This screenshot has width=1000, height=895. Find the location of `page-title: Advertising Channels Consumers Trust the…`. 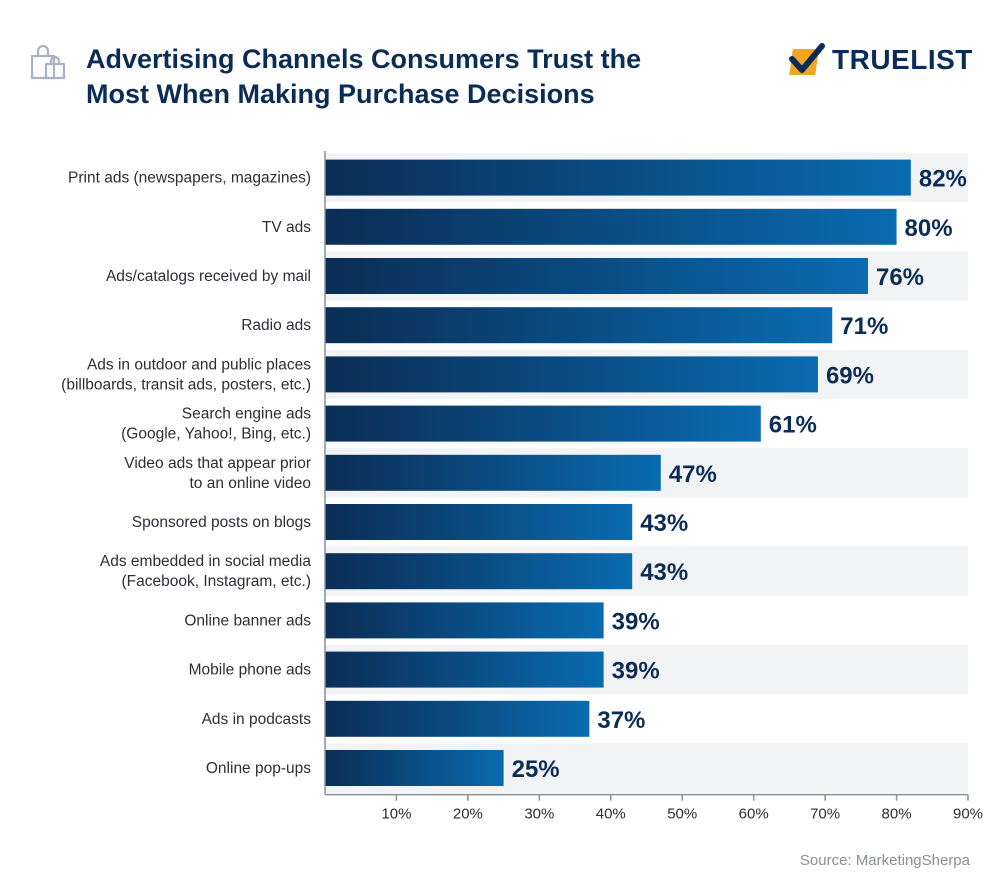

page-title: Advertising Channels Consumers Trust the… is located at coordinates (416, 77).